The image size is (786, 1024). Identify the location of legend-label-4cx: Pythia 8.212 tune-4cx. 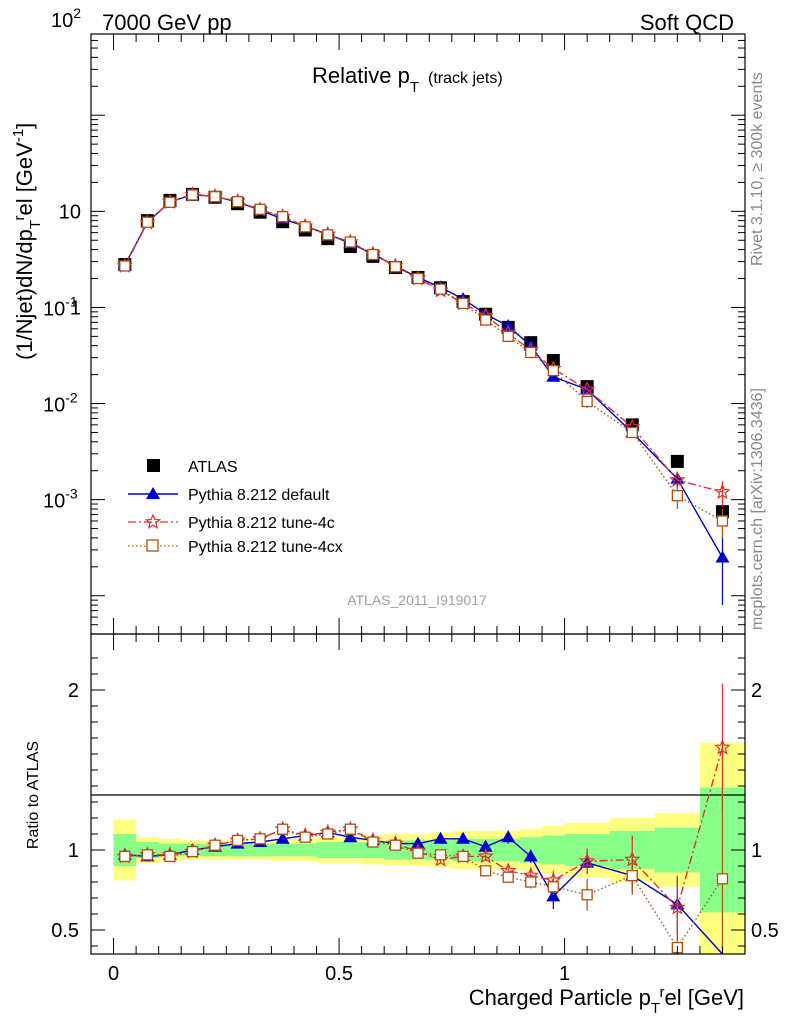
(265, 547).